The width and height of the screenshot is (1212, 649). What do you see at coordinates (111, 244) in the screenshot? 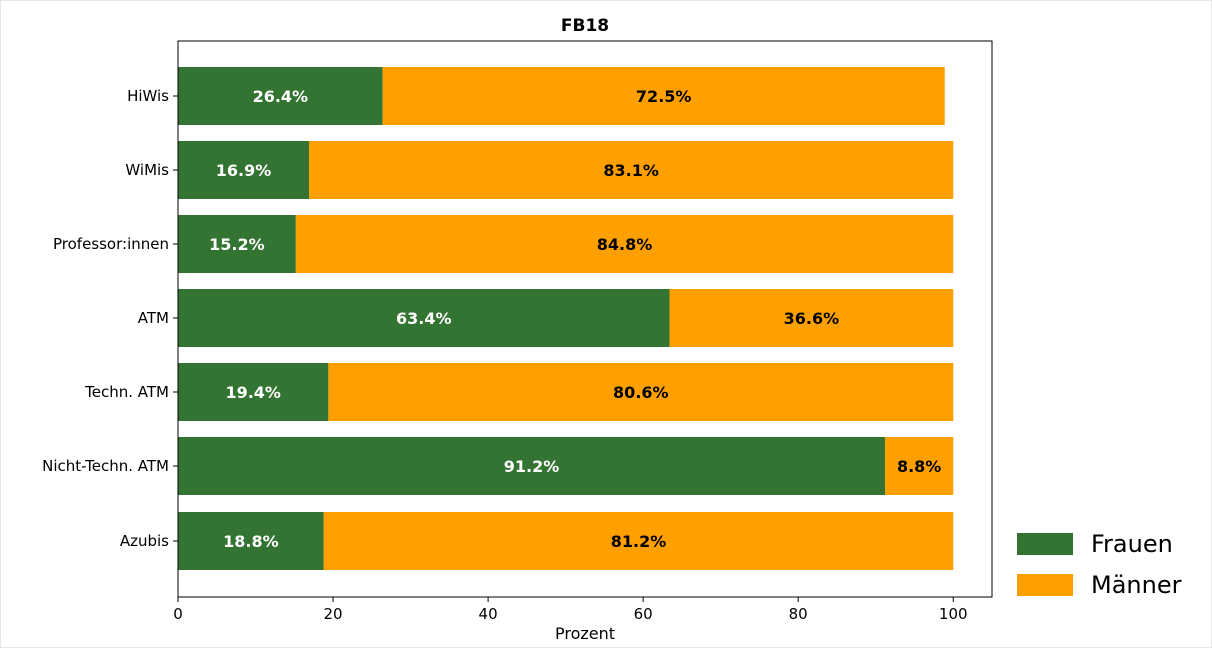
I see `y-tick-label-professor-innen: Professor:innen` at bounding box center [111, 244].